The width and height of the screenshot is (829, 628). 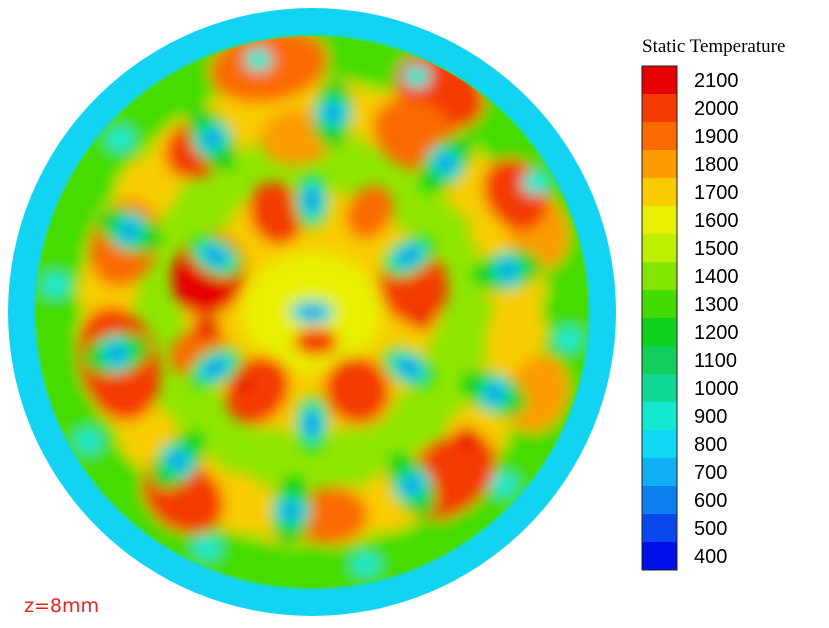 I want to click on colorbar-tick-label: 1500, so click(x=716, y=249).